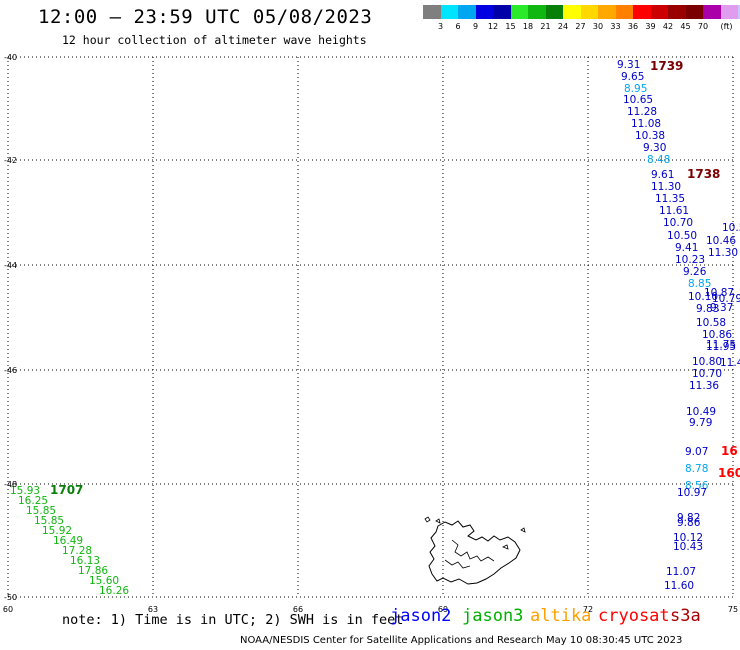 The image size is (740, 650). What do you see at coordinates (654, 148) in the screenshot?
I see `wave-height-reading: 9.30` at bounding box center [654, 148].